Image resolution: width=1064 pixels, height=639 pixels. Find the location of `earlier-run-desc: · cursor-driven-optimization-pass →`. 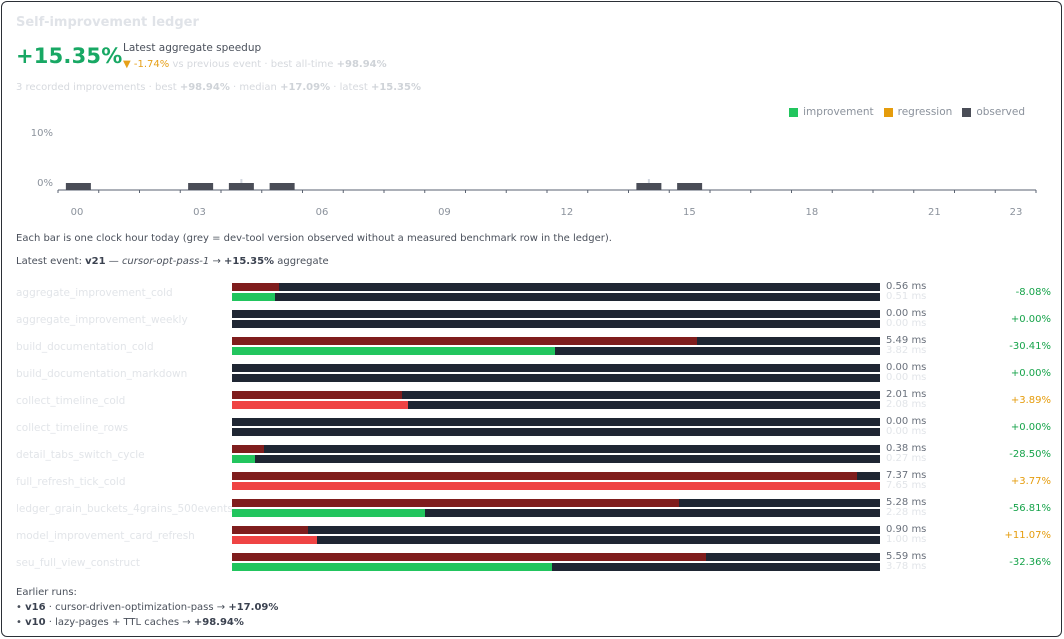

earlier-run-desc: · cursor-driven-optimization-pass → is located at coordinates (137, 607).